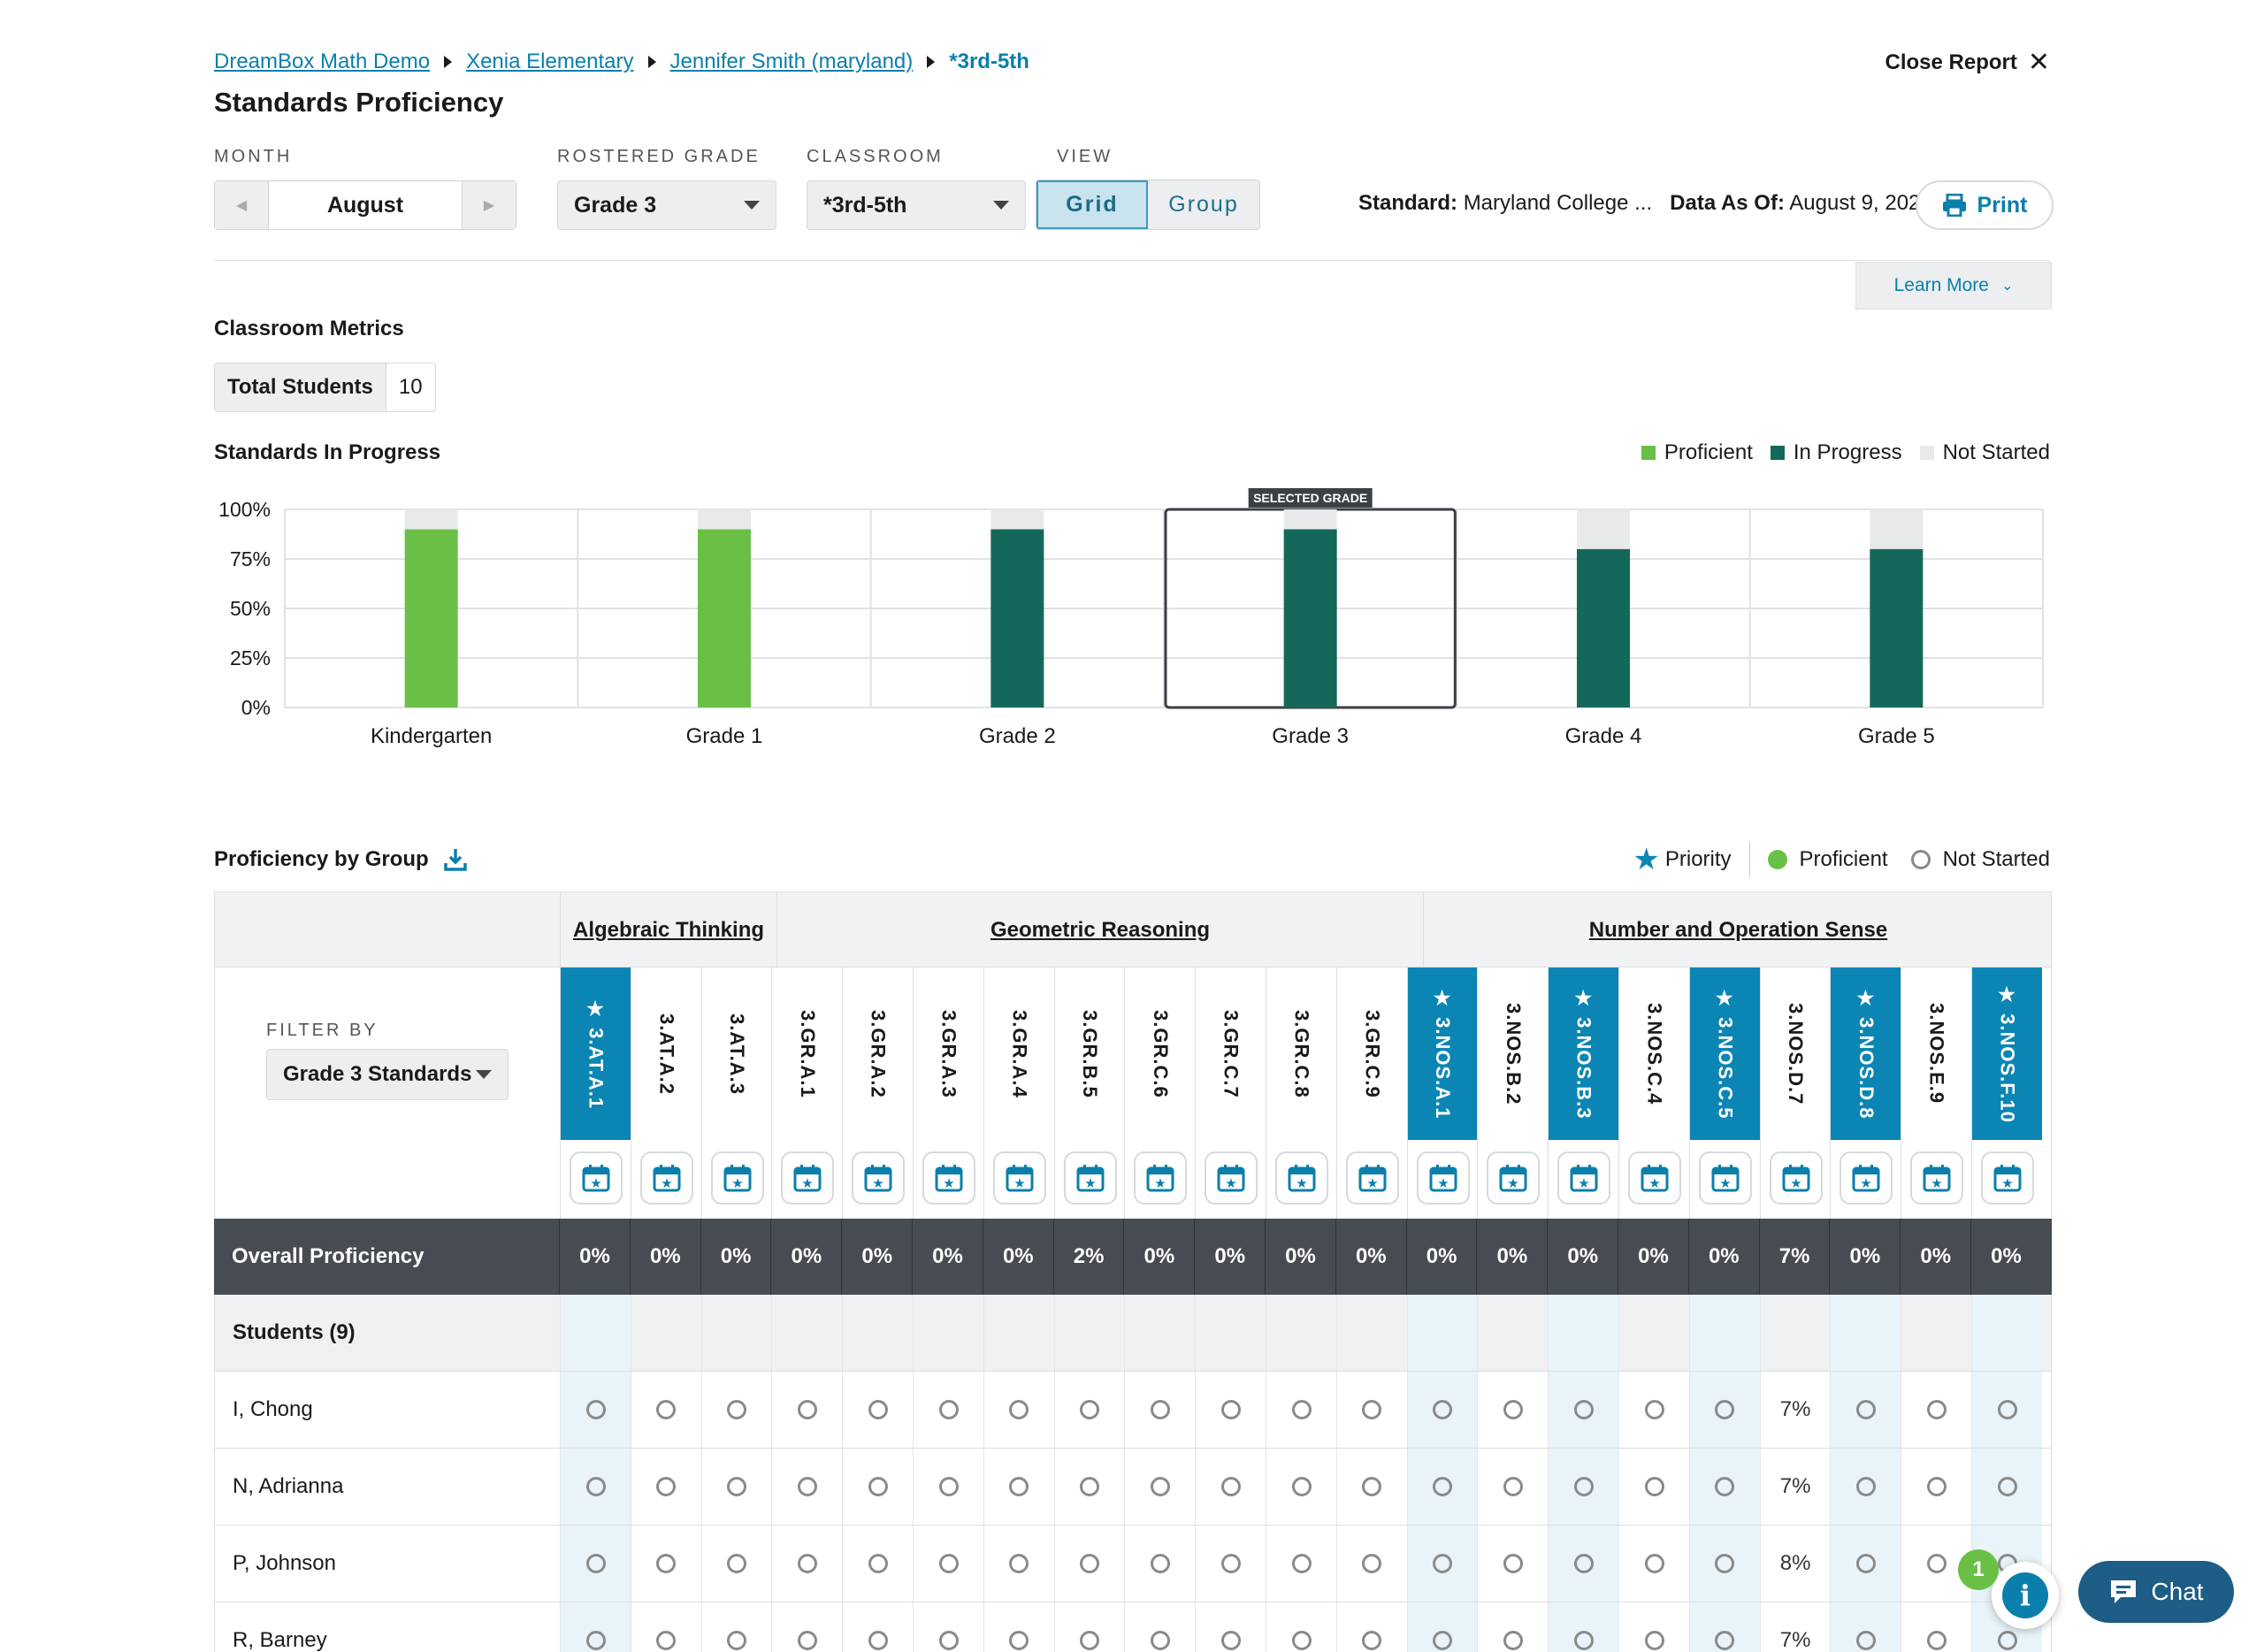  What do you see at coordinates (1936, 1053) in the screenshot?
I see `standard-header: 3.NOS.E.9` at bounding box center [1936, 1053].